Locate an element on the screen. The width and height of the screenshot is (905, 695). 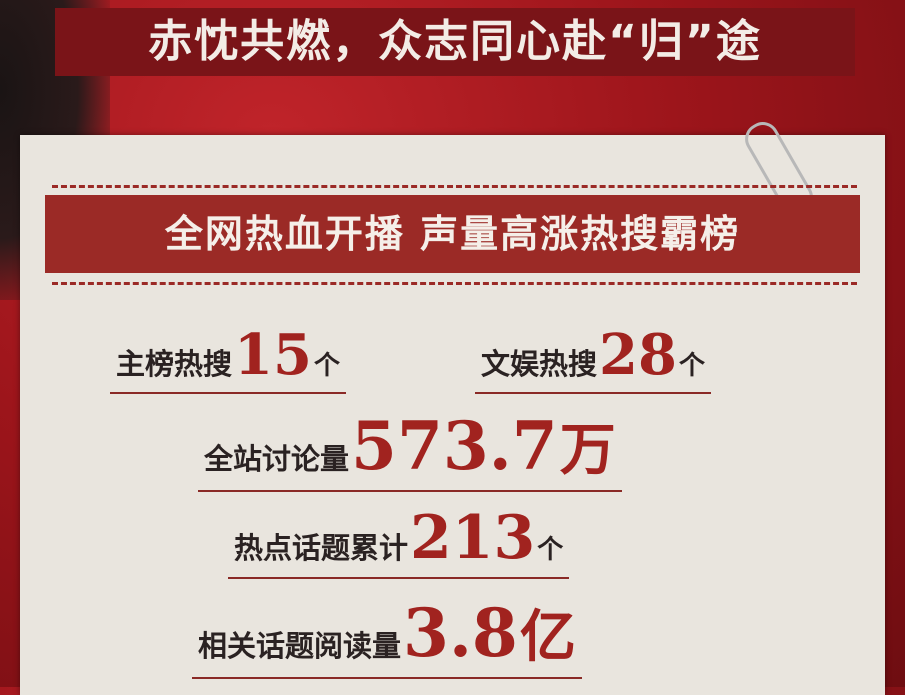
stat-value: 3.8 is located at coordinates (460, 633).